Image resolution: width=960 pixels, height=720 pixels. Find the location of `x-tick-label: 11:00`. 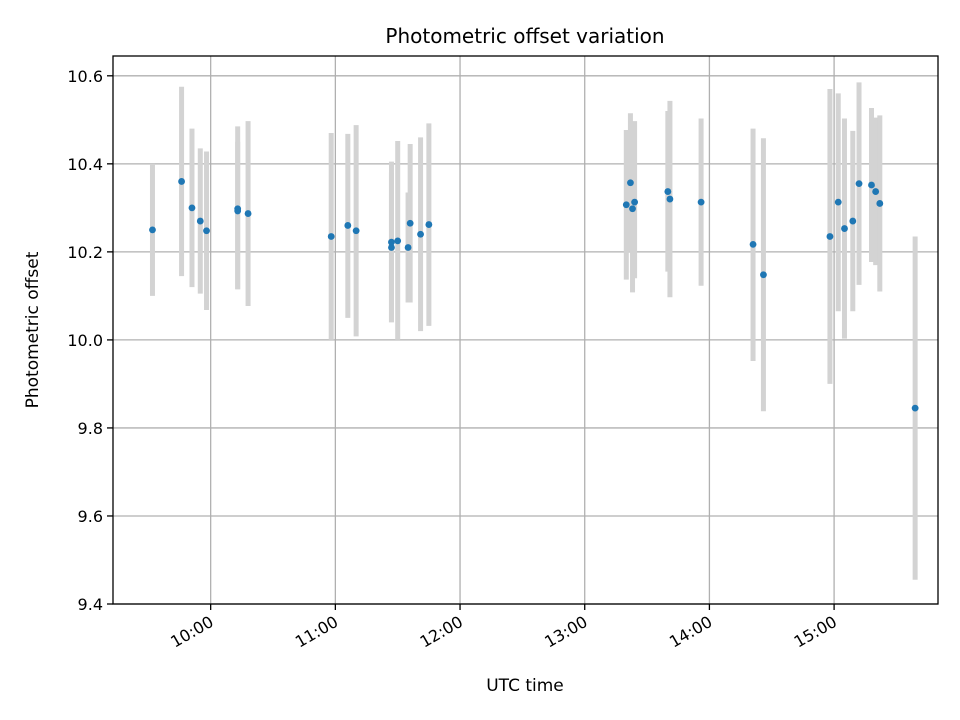

x-tick-label: 11:00 is located at coordinates (316, 632).